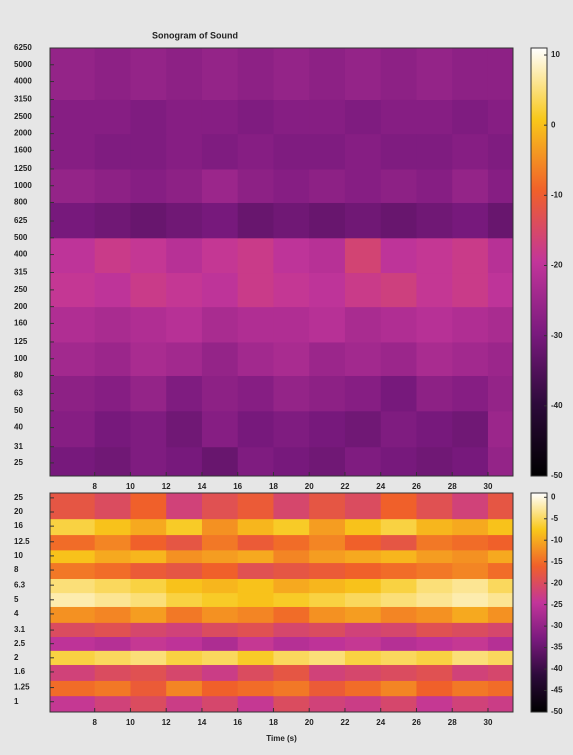  What do you see at coordinates (16, 701) in the screenshot?
I see `y-tick-label: 1` at bounding box center [16, 701].